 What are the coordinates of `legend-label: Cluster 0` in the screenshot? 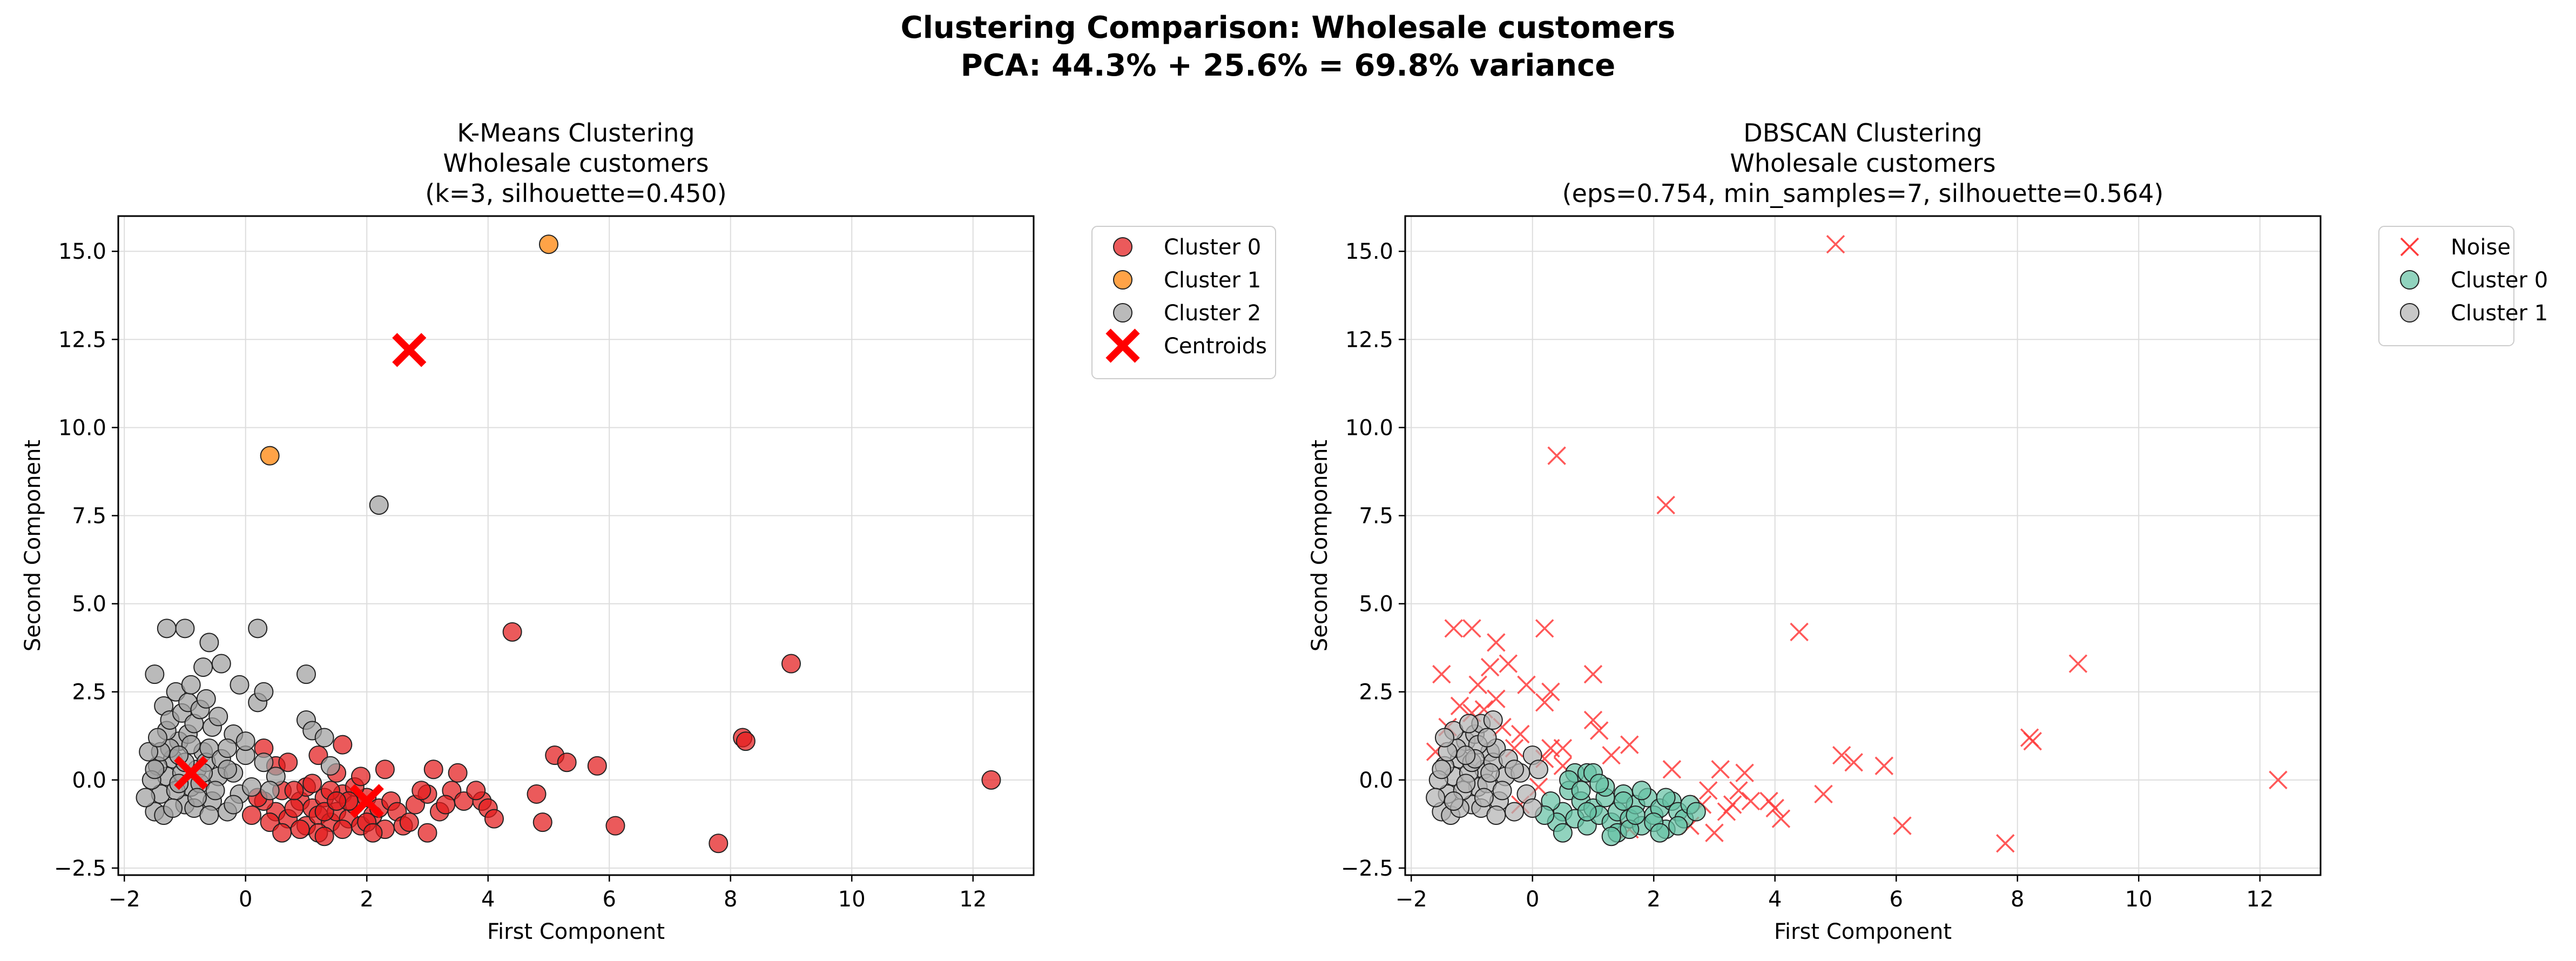 It's located at (2499, 280).